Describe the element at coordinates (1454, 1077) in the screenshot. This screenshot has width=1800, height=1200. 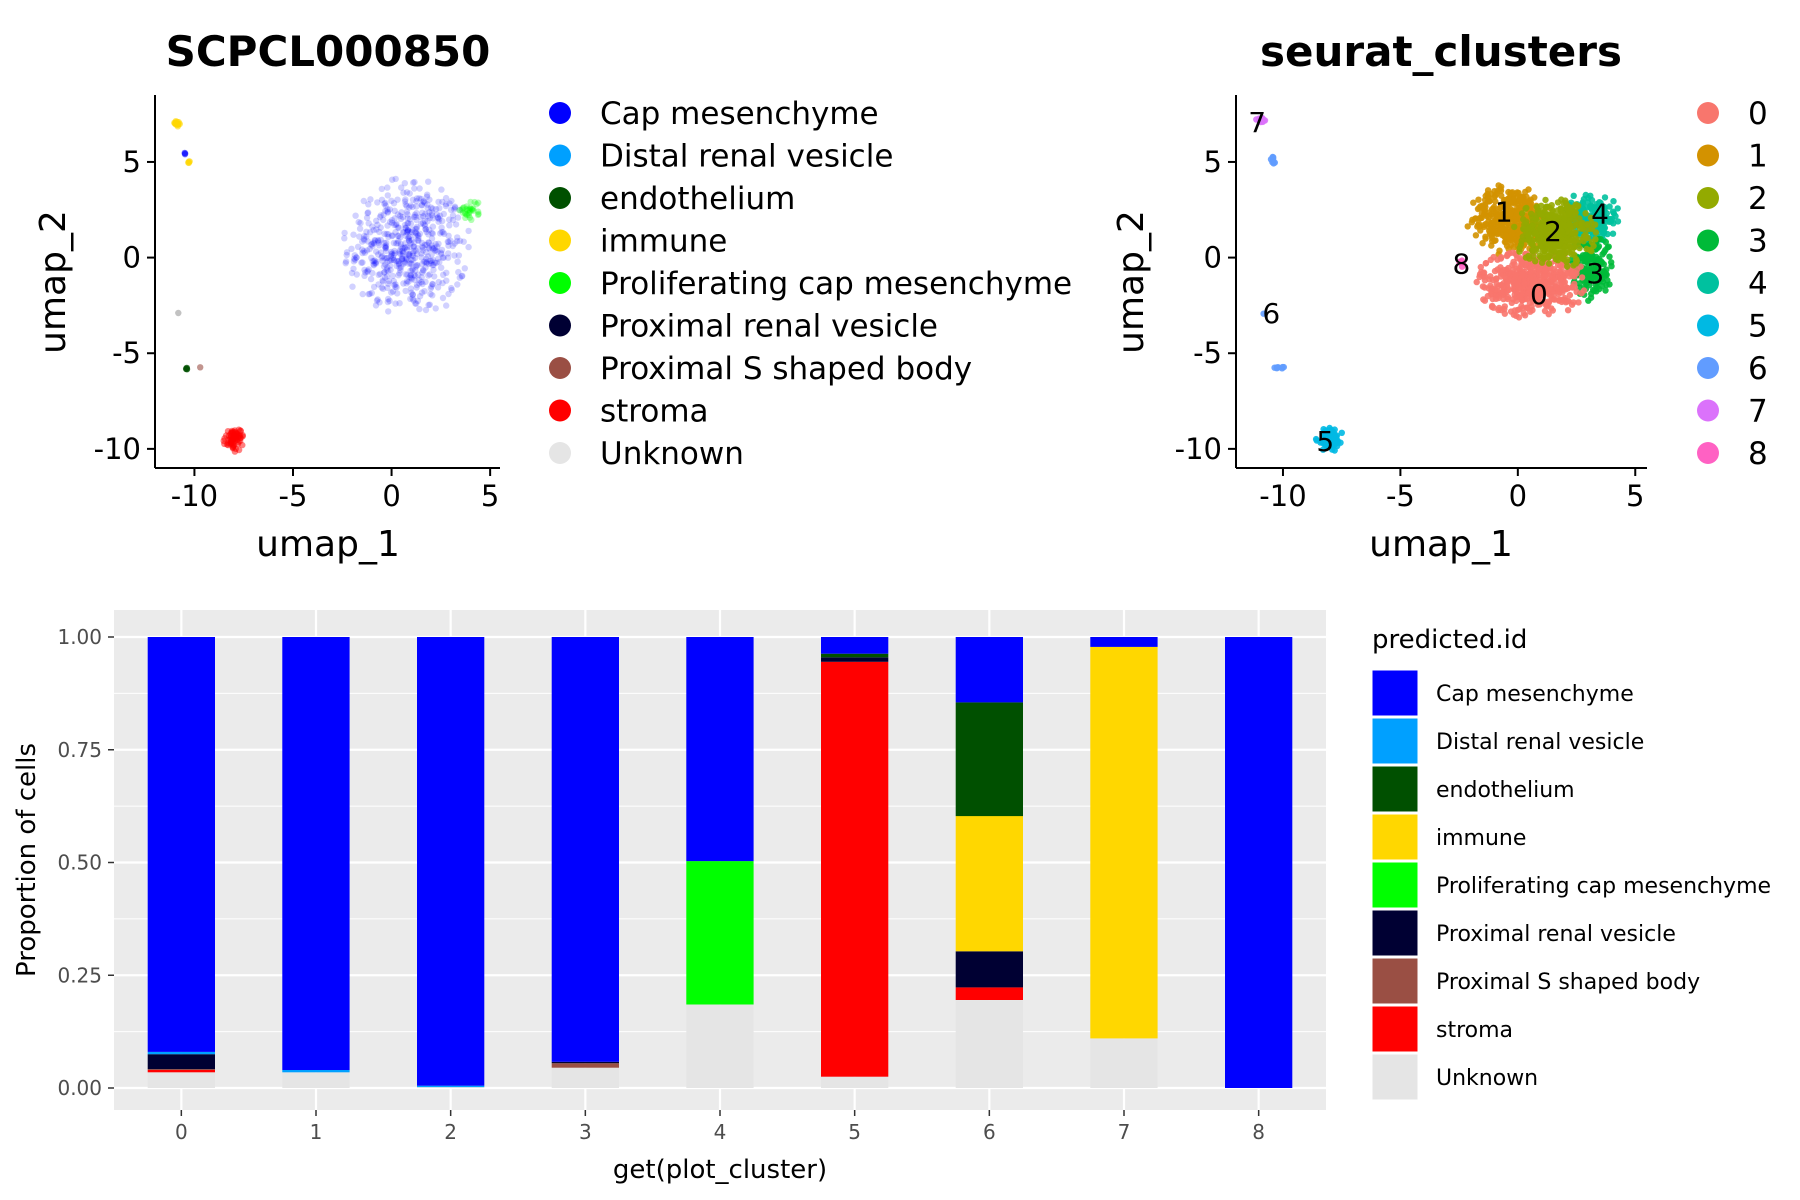
I see `bar-legend-item-unknown: Unknown` at that location.